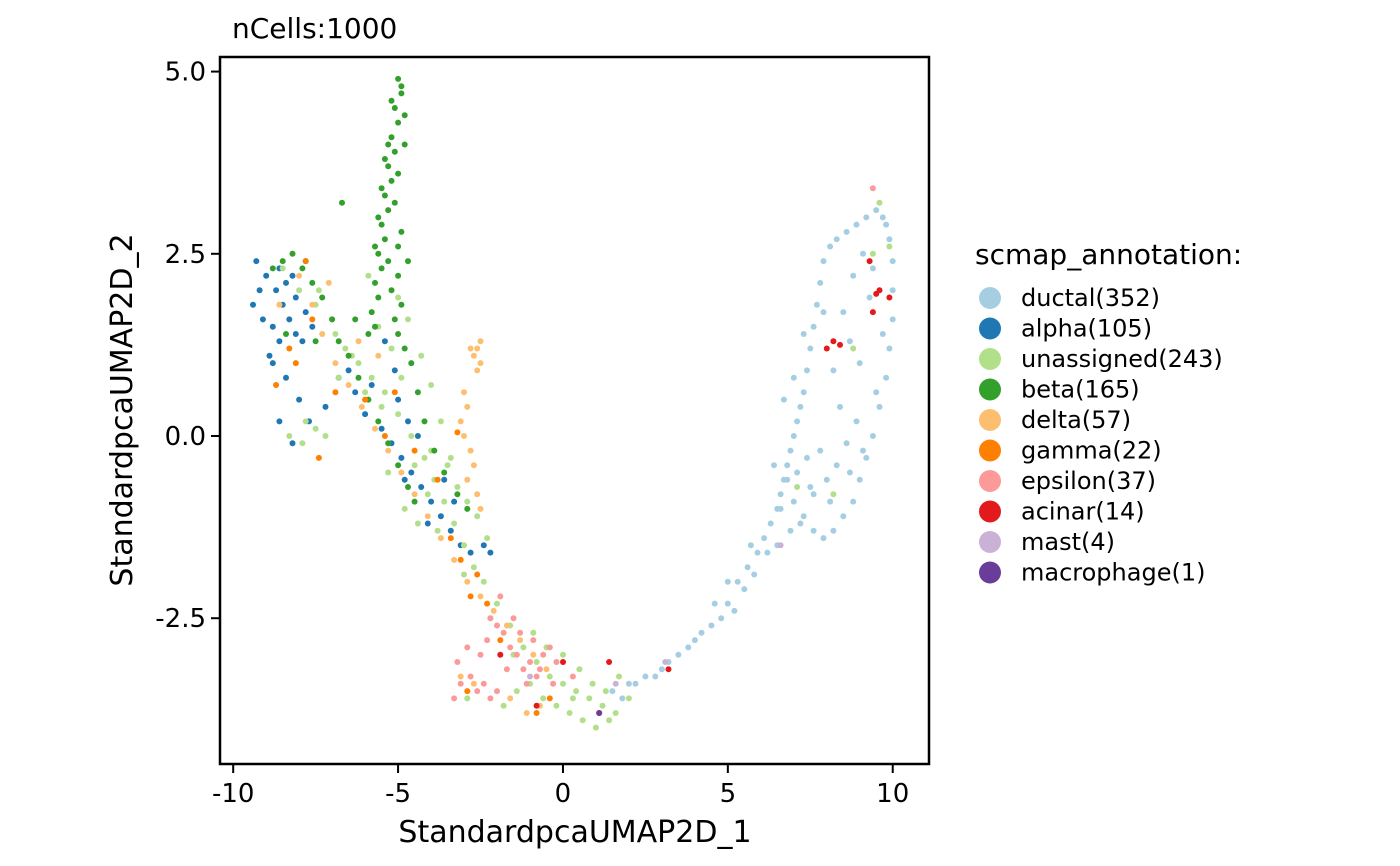  I want to click on plot-title: nCells:1000, so click(314, 28).